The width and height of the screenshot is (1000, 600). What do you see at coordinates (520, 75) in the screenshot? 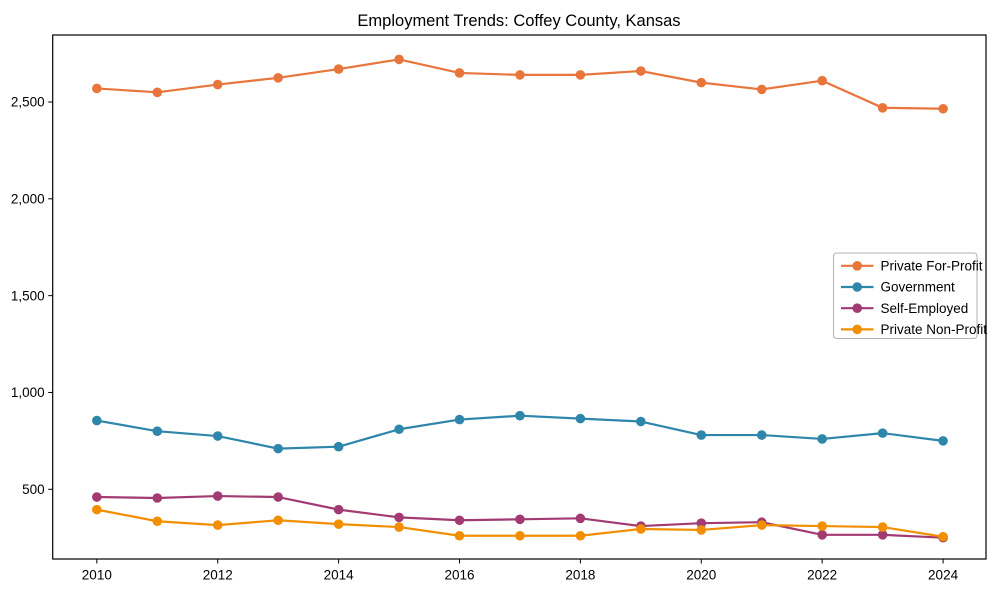
I see `data-point-private-for-profit-2017` at bounding box center [520, 75].